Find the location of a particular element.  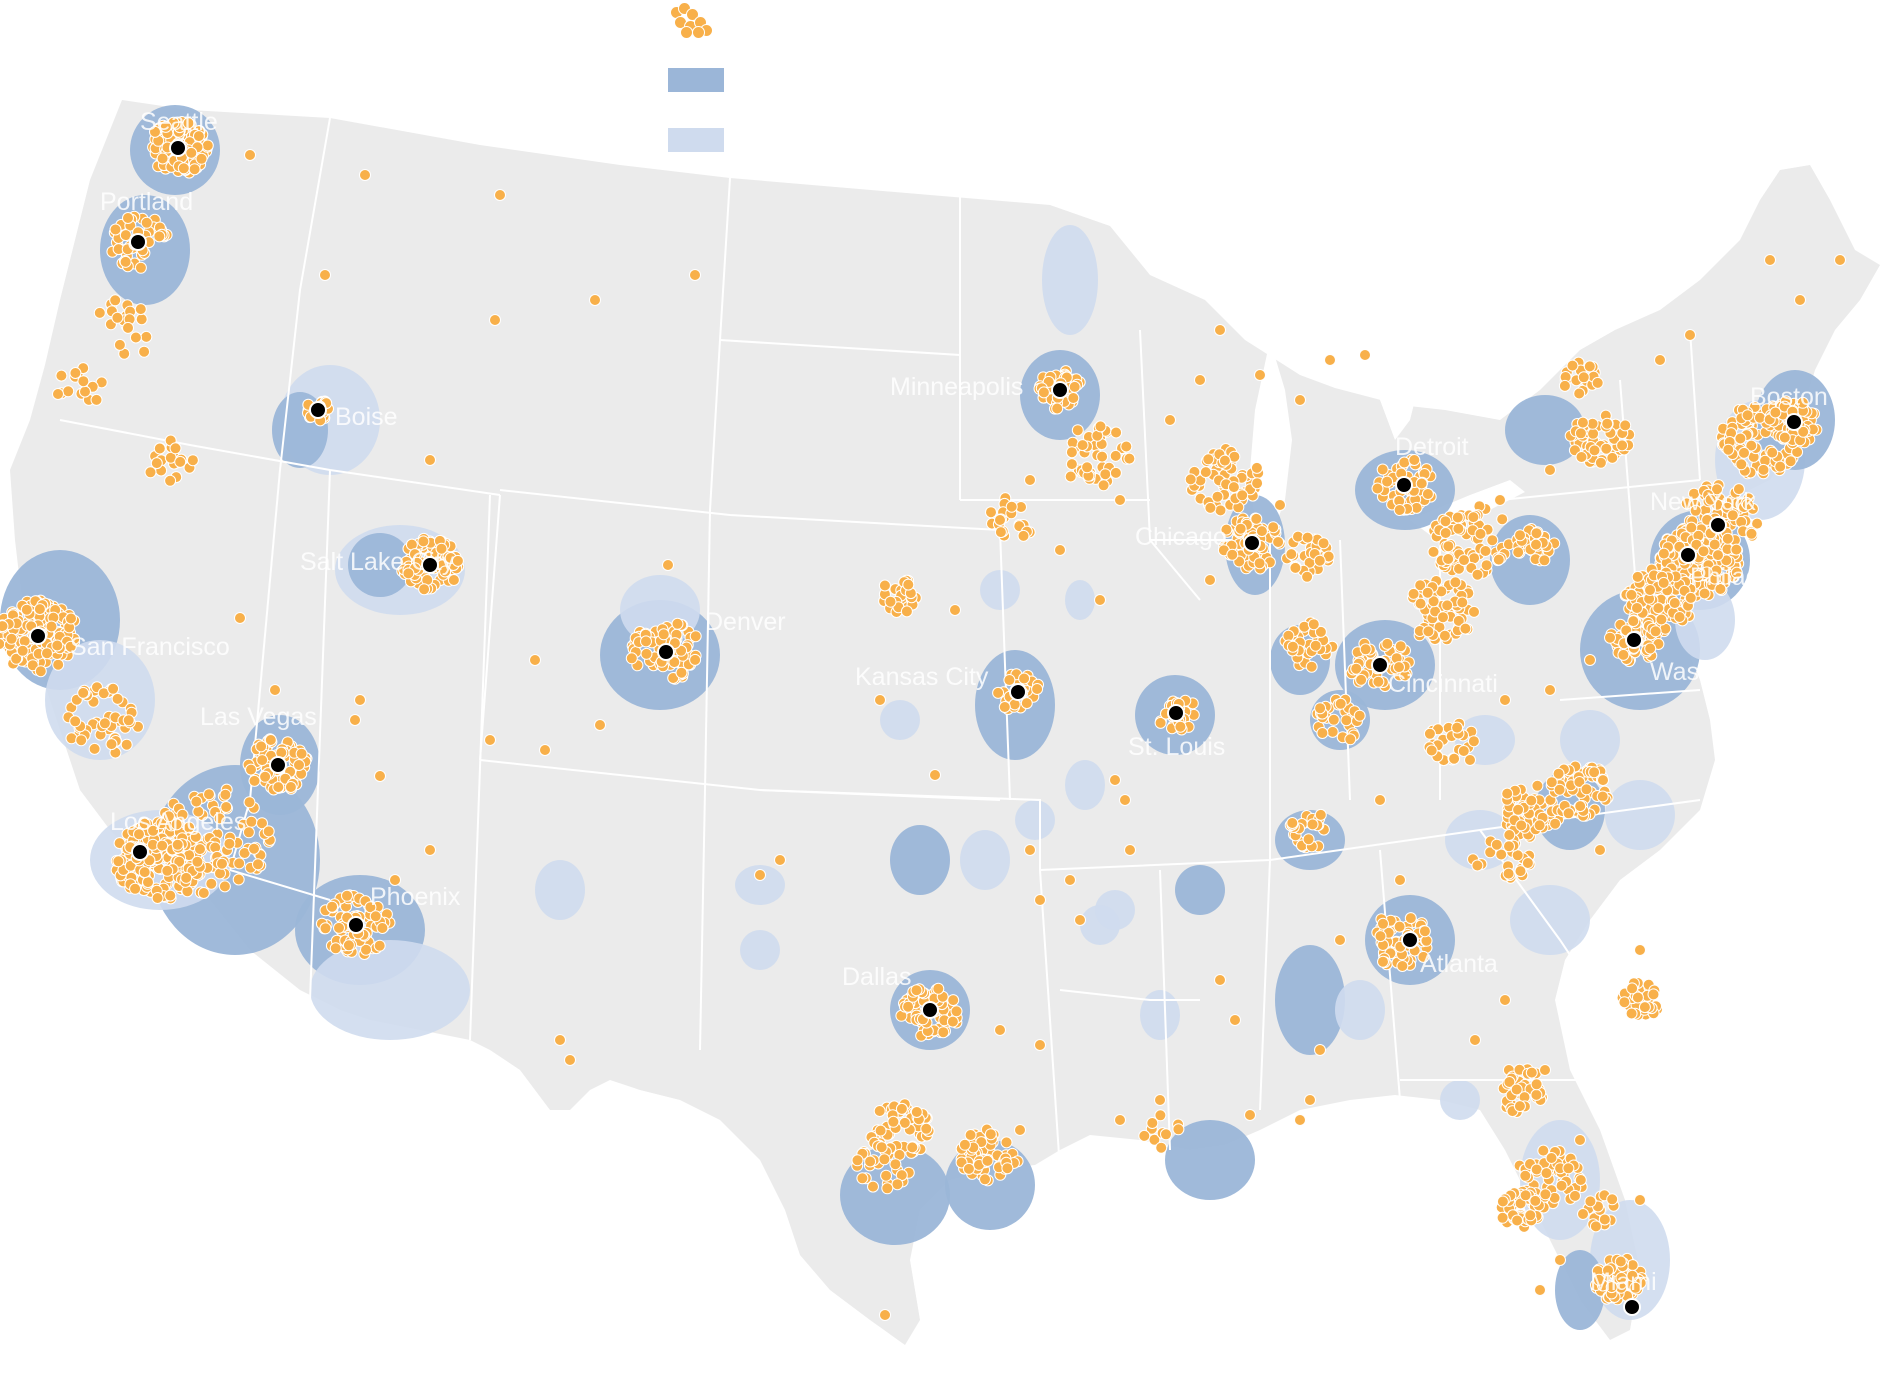

city-marker-phoenix is located at coordinates (356, 925).